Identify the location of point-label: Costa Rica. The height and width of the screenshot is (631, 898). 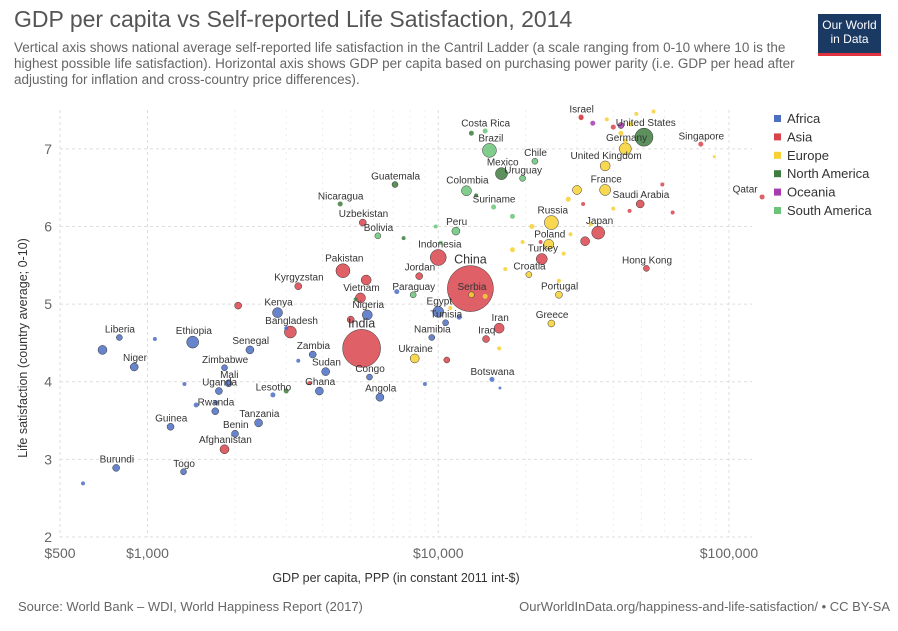
(485, 123).